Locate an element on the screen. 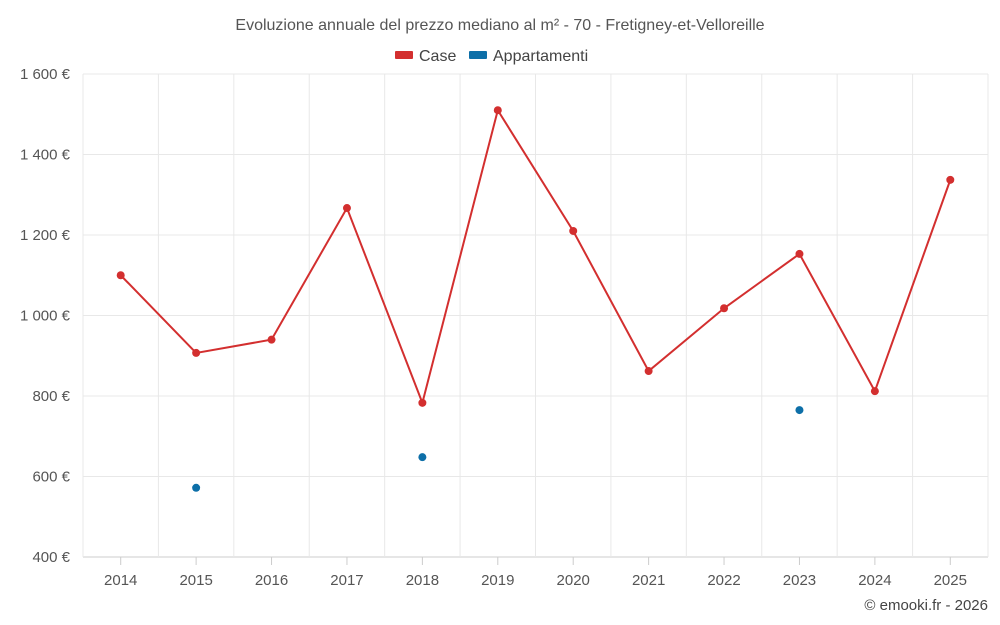  x-tick-label: 2016 is located at coordinates (271, 580).